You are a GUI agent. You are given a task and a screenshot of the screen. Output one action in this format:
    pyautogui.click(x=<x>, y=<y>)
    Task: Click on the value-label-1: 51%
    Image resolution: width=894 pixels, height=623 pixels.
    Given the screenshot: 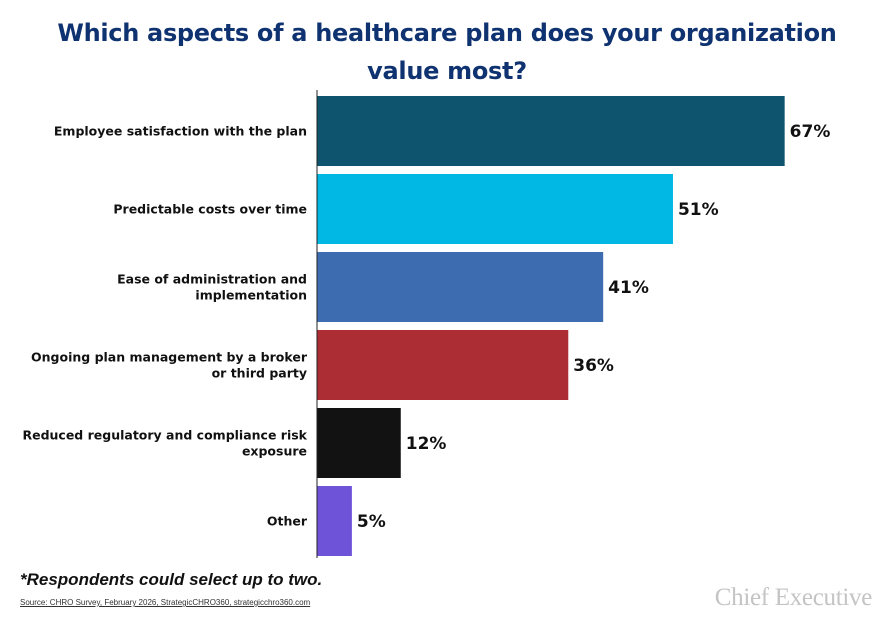 What is the action you would take?
    pyautogui.click(x=698, y=210)
    